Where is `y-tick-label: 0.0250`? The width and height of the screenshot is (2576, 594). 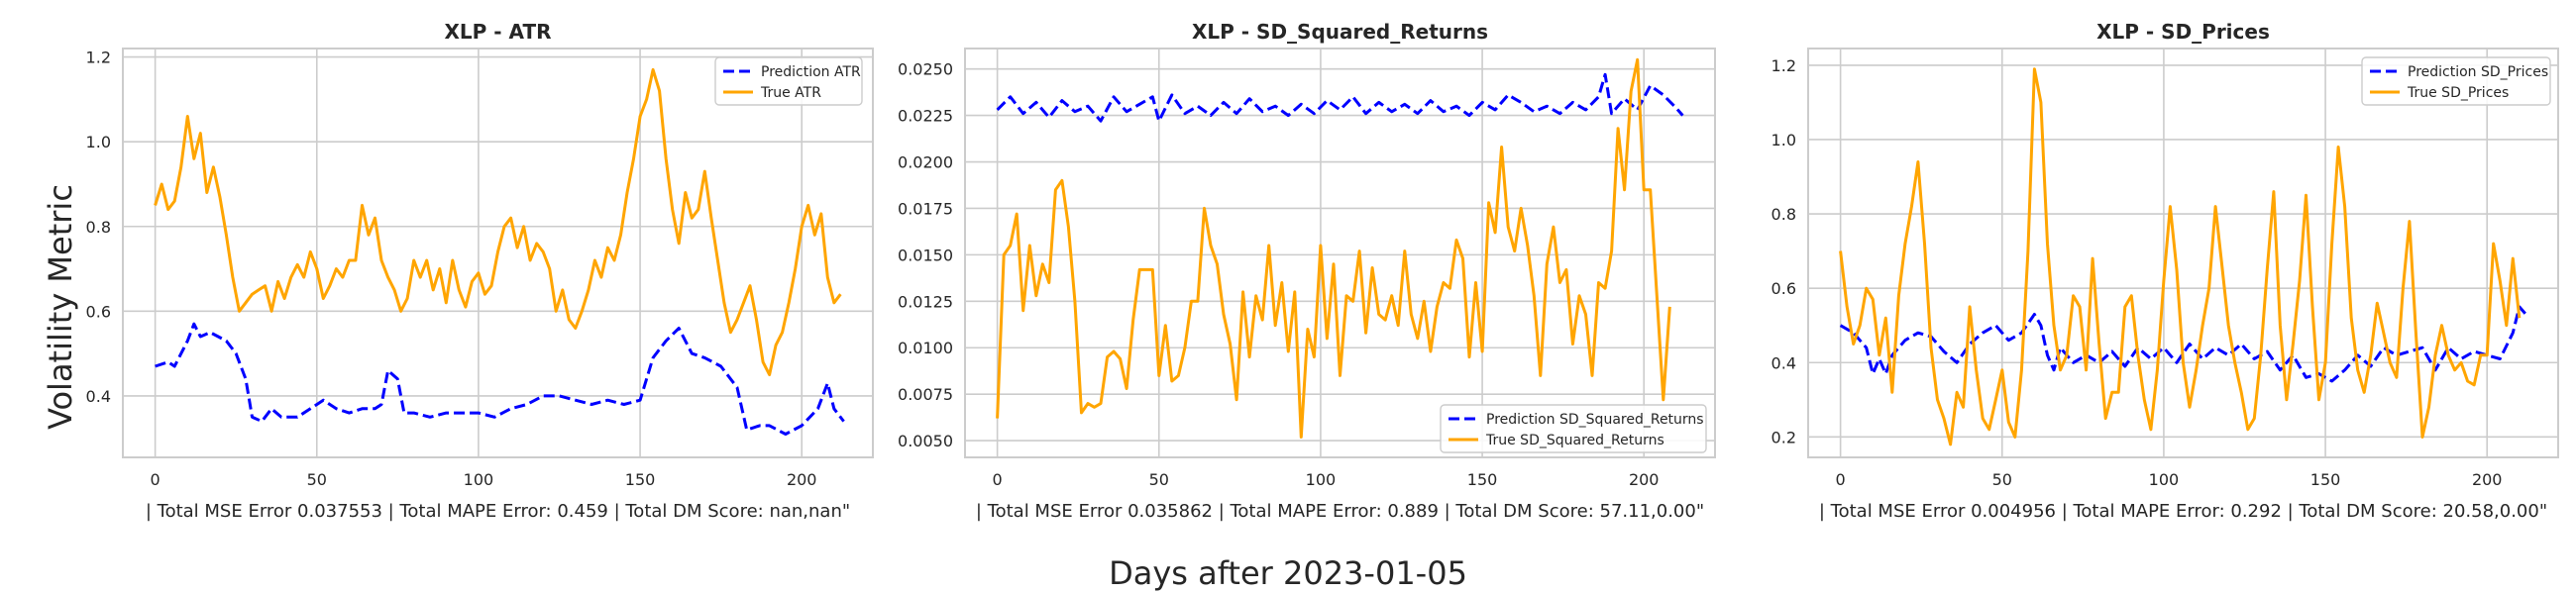
y-tick-label: 0.0250 is located at coordinates (925, 69).